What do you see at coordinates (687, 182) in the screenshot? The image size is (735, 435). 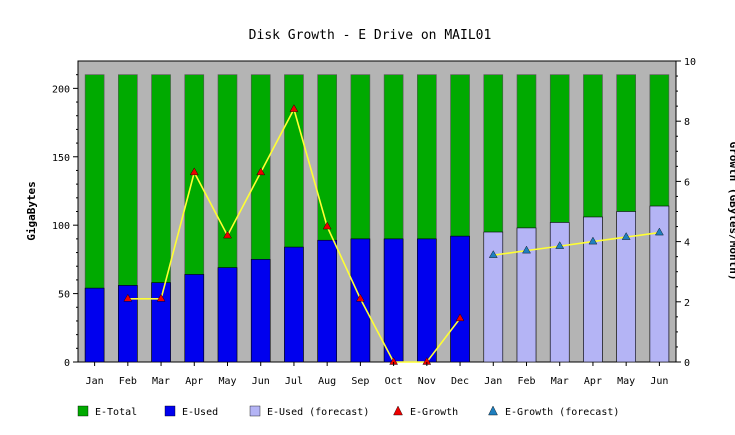 I see `y-right-tick-label: 6` at bounding box center [687, 182].